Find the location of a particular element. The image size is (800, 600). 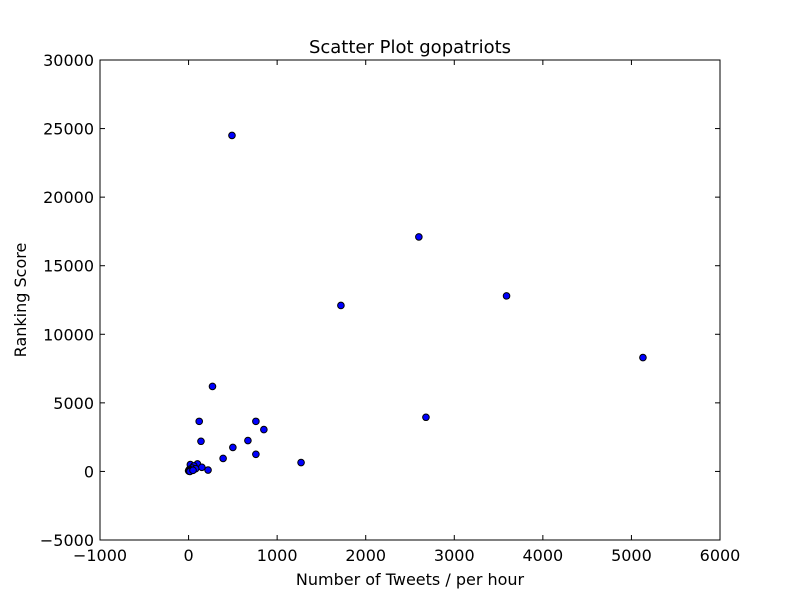

x-tick-label: 3000 is located at coordinates (454, 555).